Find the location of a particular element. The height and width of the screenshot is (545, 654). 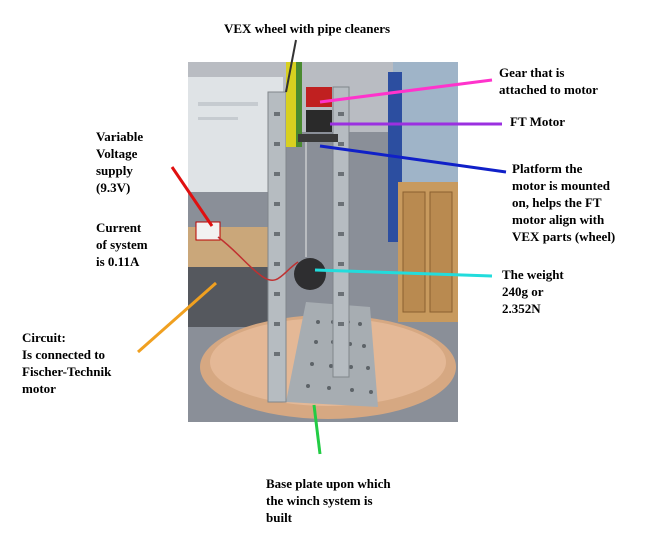

voltage-label: Variable Voltage supply (9.3V) is located at coordinates (119, 162).